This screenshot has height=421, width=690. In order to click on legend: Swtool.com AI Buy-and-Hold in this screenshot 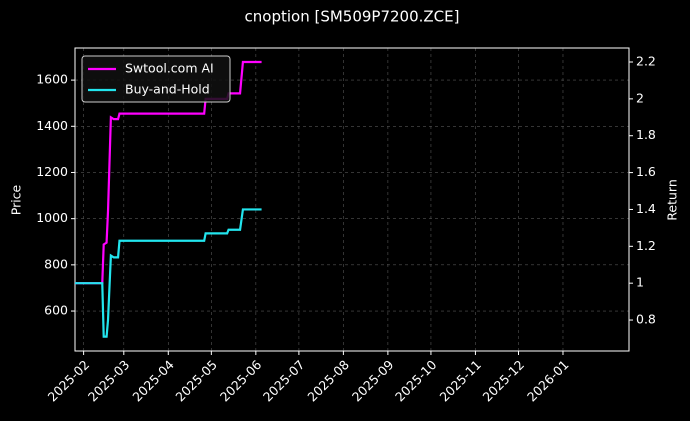, I will do `click(156, 79)`.